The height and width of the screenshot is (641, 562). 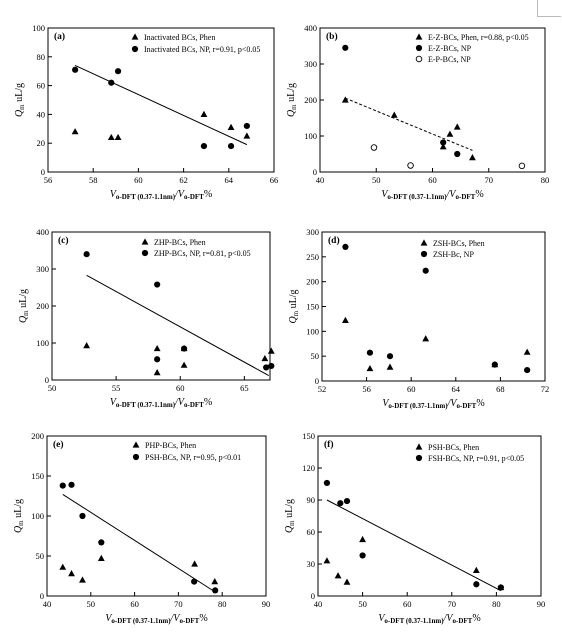 What do you see at coordinates (329, 444) in the screenshot?
I see `panel-label: (f)` at bounding box center [329, 444].